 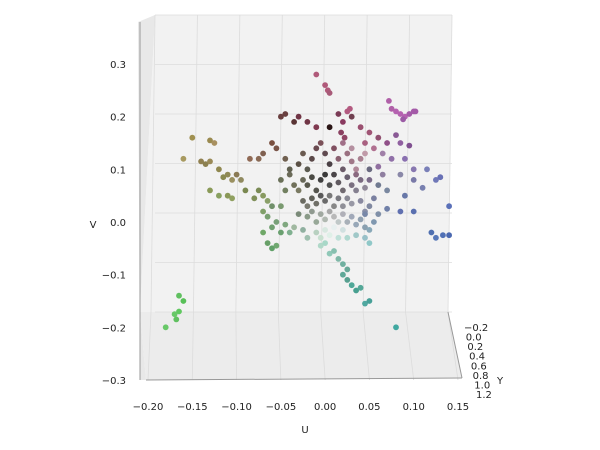 What do you see at coordinates (304, 430) in the screenshot?
I see `x-axis-label: U` at bounding box center [304, 430].